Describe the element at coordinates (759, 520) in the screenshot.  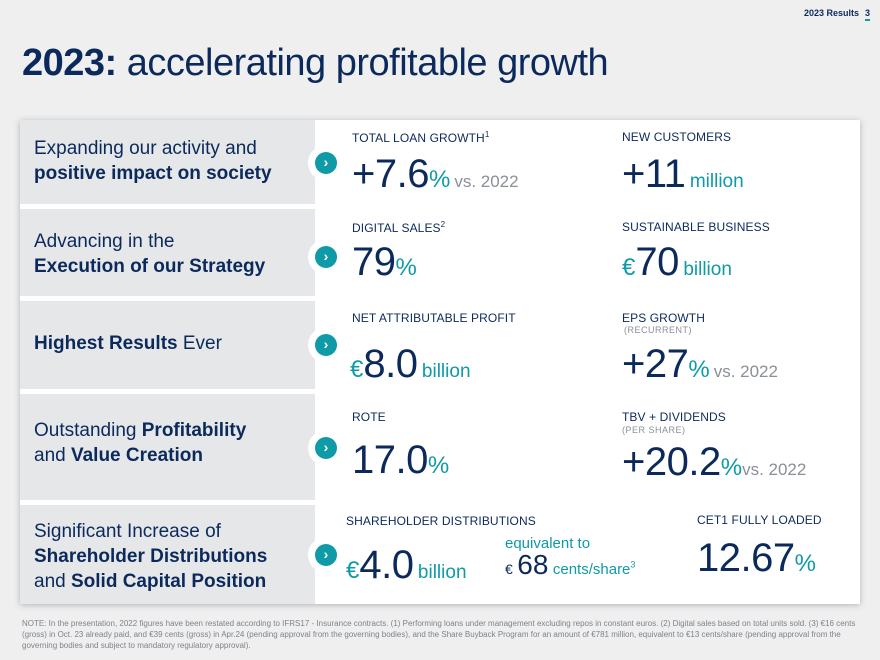
I see `metric-label-cet1: CET1 FULLY LOADED` at that location.